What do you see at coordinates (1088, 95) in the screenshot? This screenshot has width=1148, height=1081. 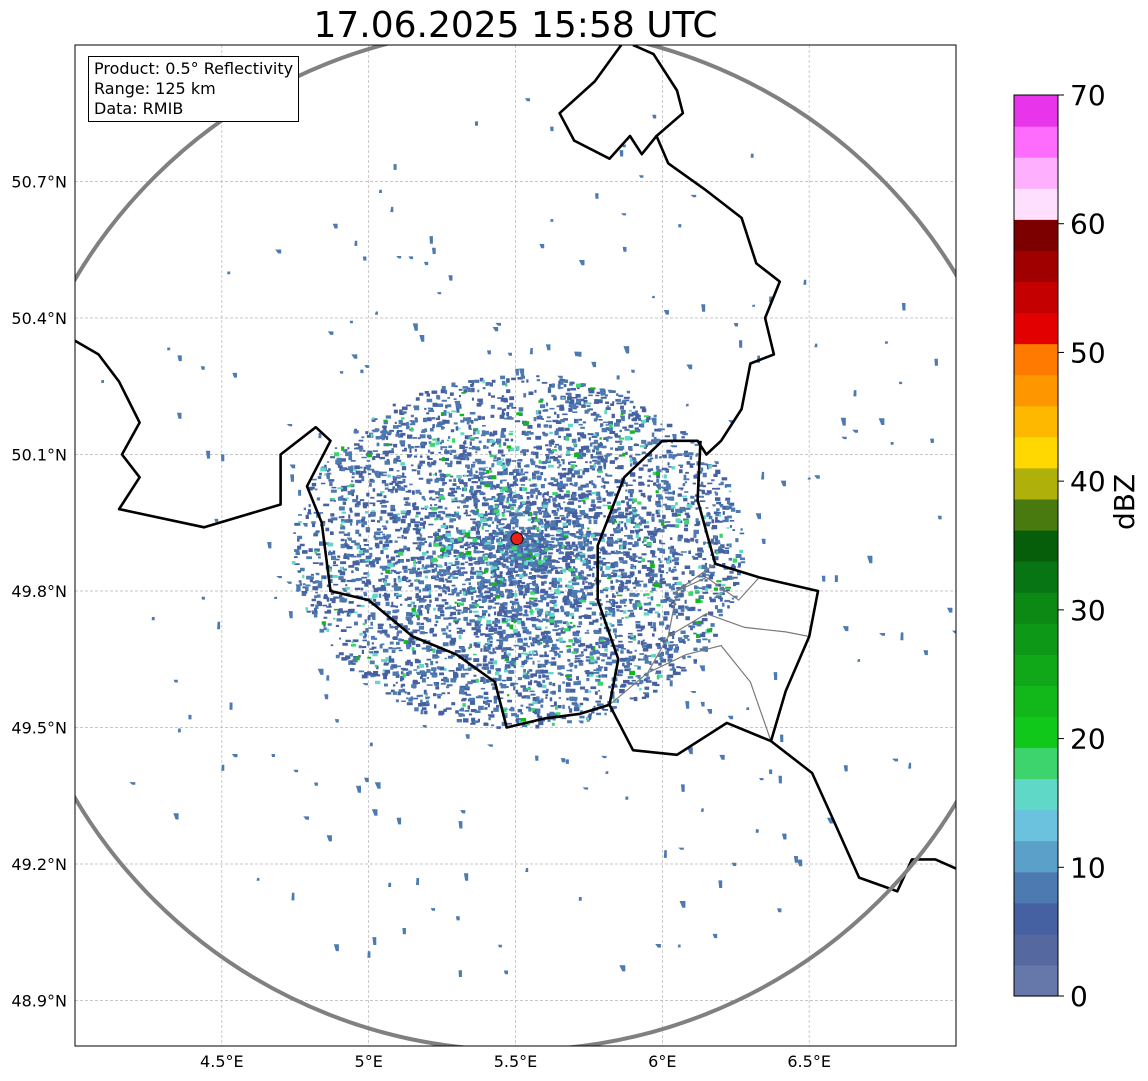 I see `colorbar-tick-7: 70` at bounding box center [1088, 95].